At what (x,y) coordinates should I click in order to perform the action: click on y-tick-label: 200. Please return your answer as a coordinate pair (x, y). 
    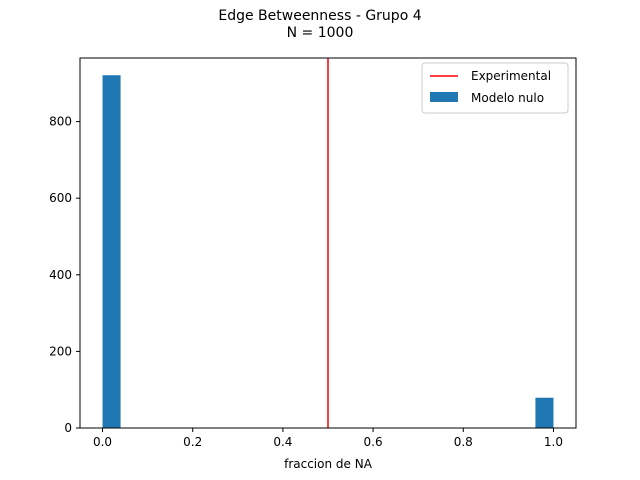
    Looking at the image, I should click on (60, 351).